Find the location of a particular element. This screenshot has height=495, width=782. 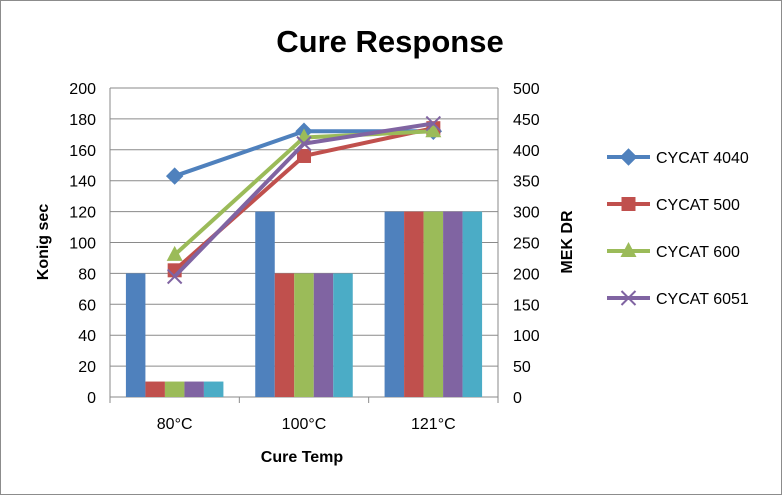

y2-tick-label: 500 is located at coordinates (526, 89).